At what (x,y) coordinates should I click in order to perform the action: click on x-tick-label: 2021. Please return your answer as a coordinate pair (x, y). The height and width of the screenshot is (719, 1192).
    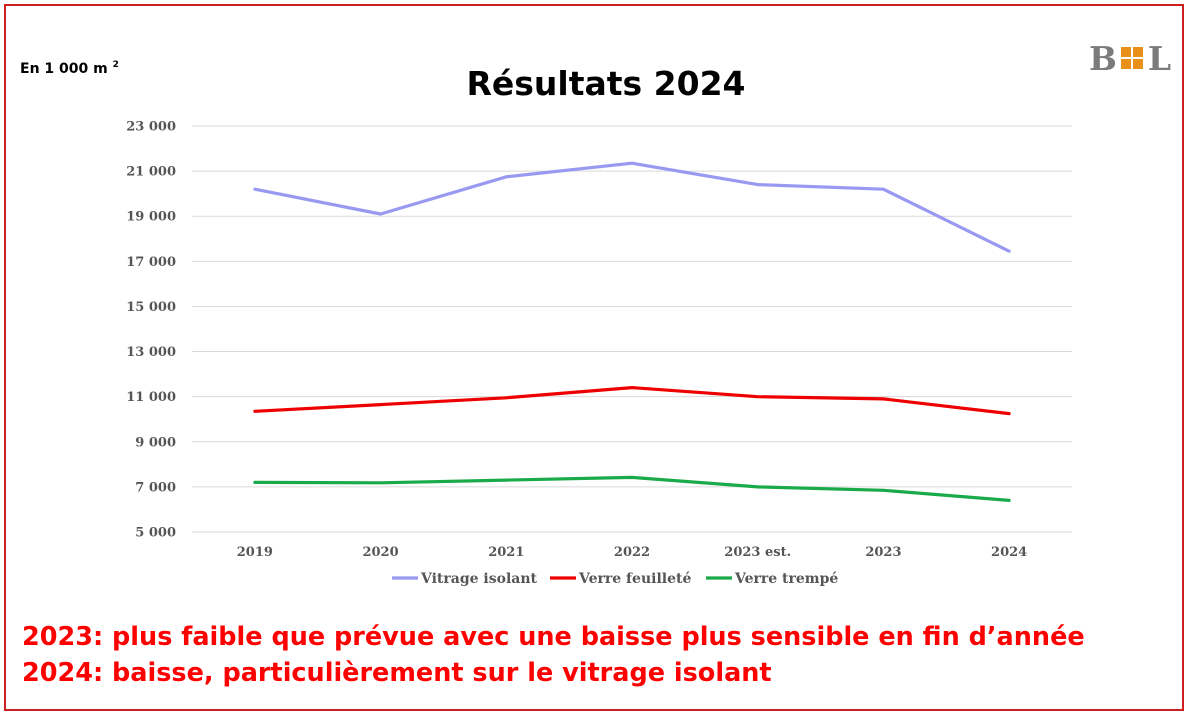
    Looking at the image, I should click on (506, 552).